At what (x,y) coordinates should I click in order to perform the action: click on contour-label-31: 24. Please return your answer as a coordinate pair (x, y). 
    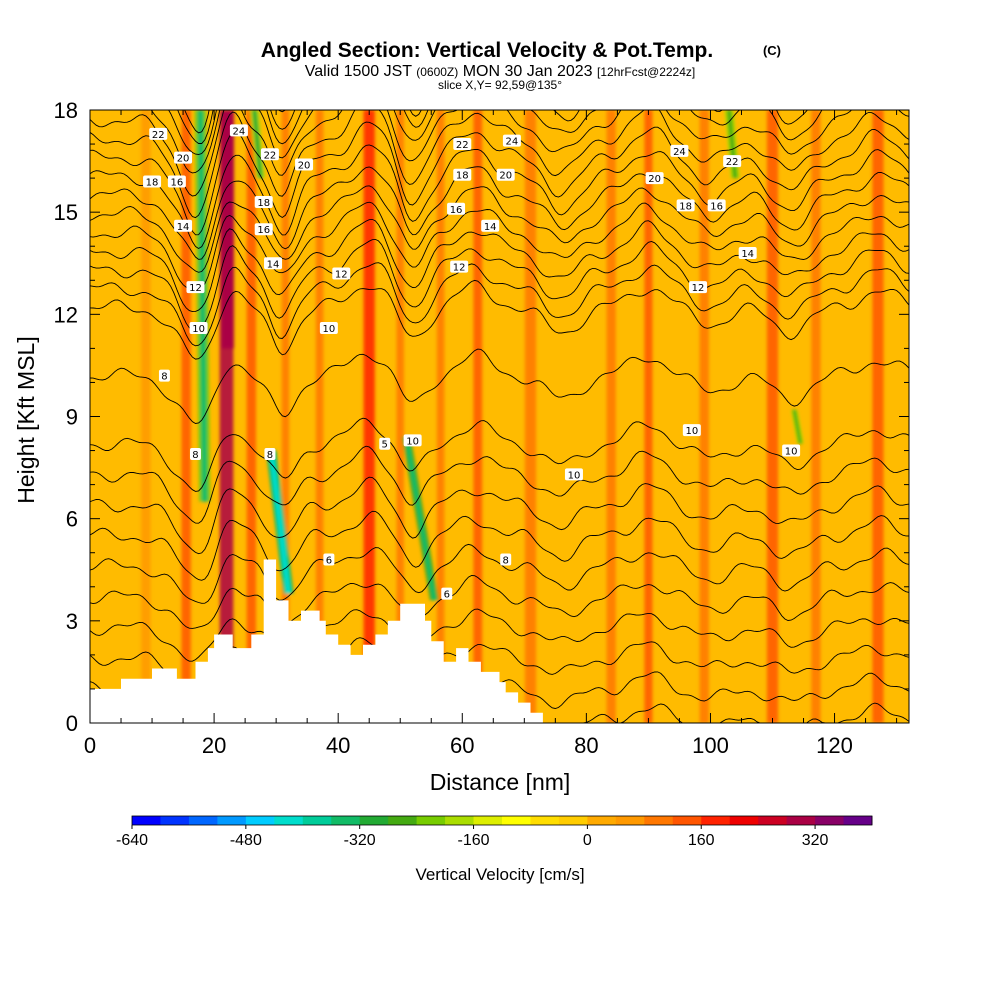
    Looking at the image, I should click on (679, 152).